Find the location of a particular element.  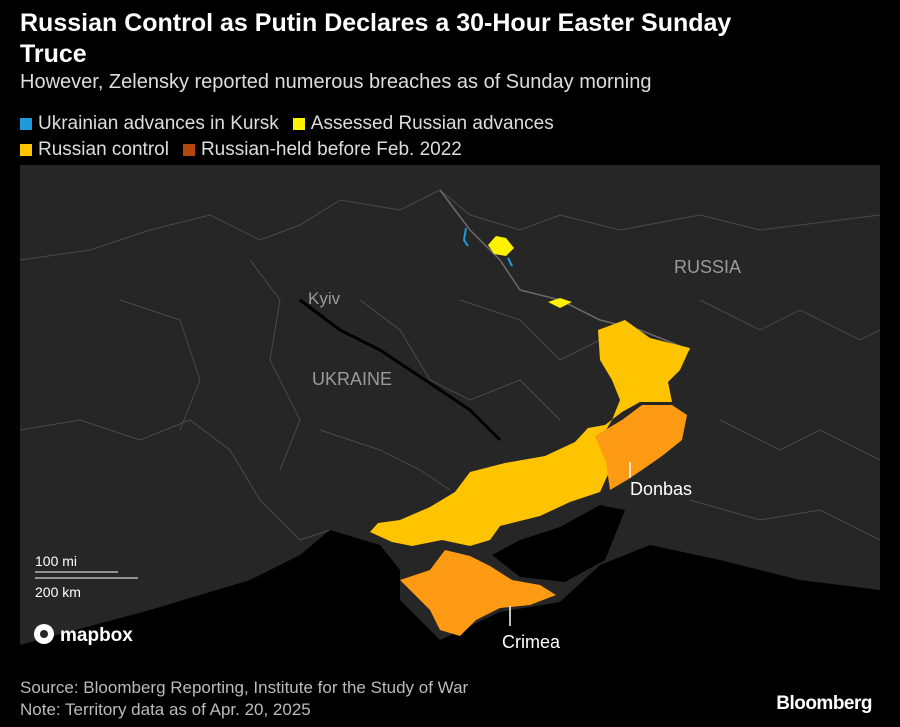

label-kyiv: Kyiv is located at coordinates (324, 298).